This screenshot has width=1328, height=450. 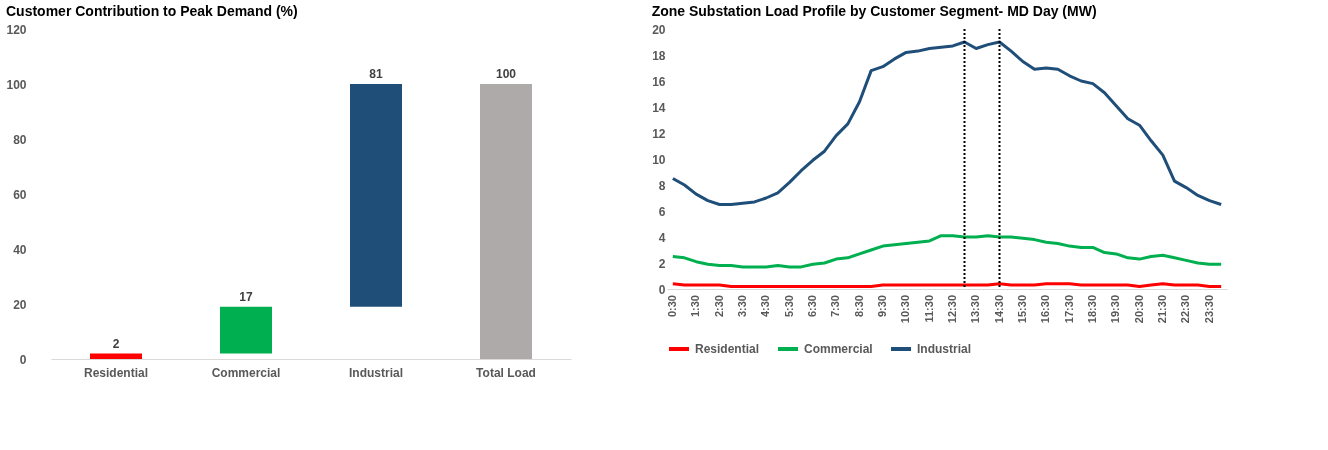 I want to click on data-label: 81, so click(x=376, y=74).